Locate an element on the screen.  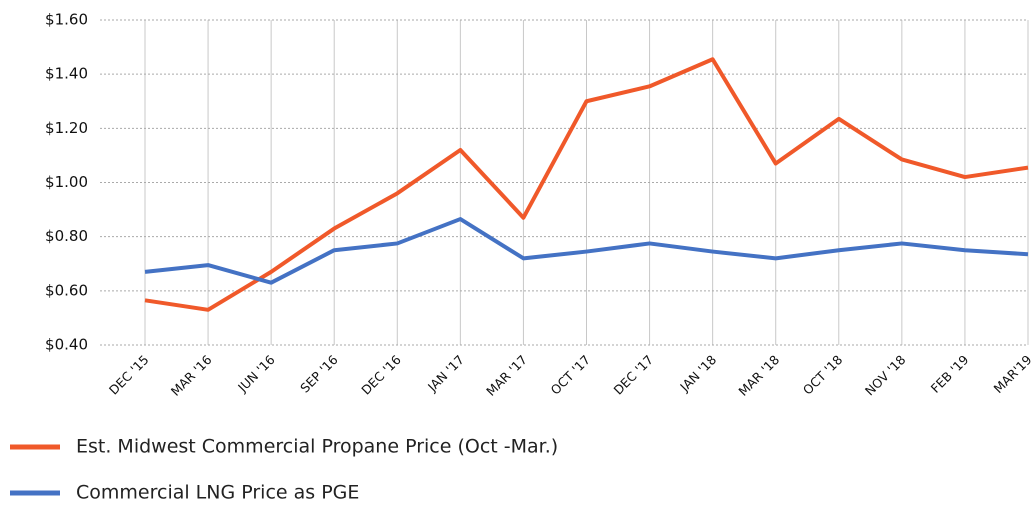
y-tick-label: $0.40 is located at coordinates (66, 345).